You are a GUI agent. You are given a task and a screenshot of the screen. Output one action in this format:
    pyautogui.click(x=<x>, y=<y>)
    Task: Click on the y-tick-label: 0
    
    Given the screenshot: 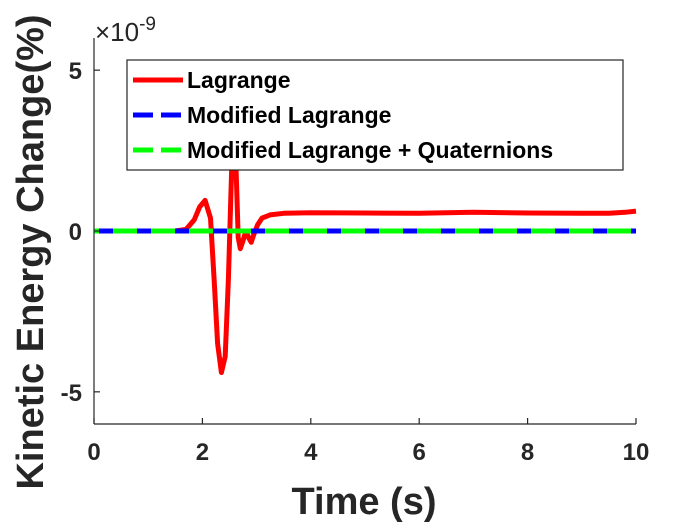 What is the action you would take?
    pyautogui.click(x=75, y=232)
    